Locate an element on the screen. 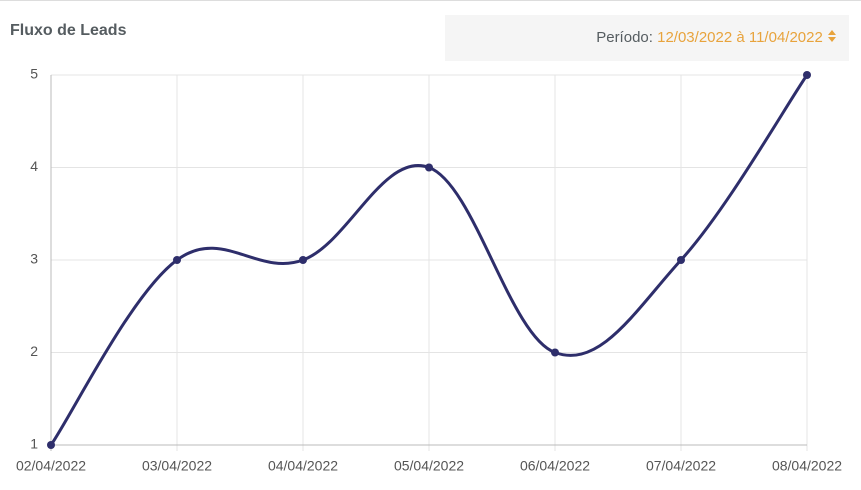  period-value: 12/03/2022 à 11/04/2022 is located at coordinates (740, 37).